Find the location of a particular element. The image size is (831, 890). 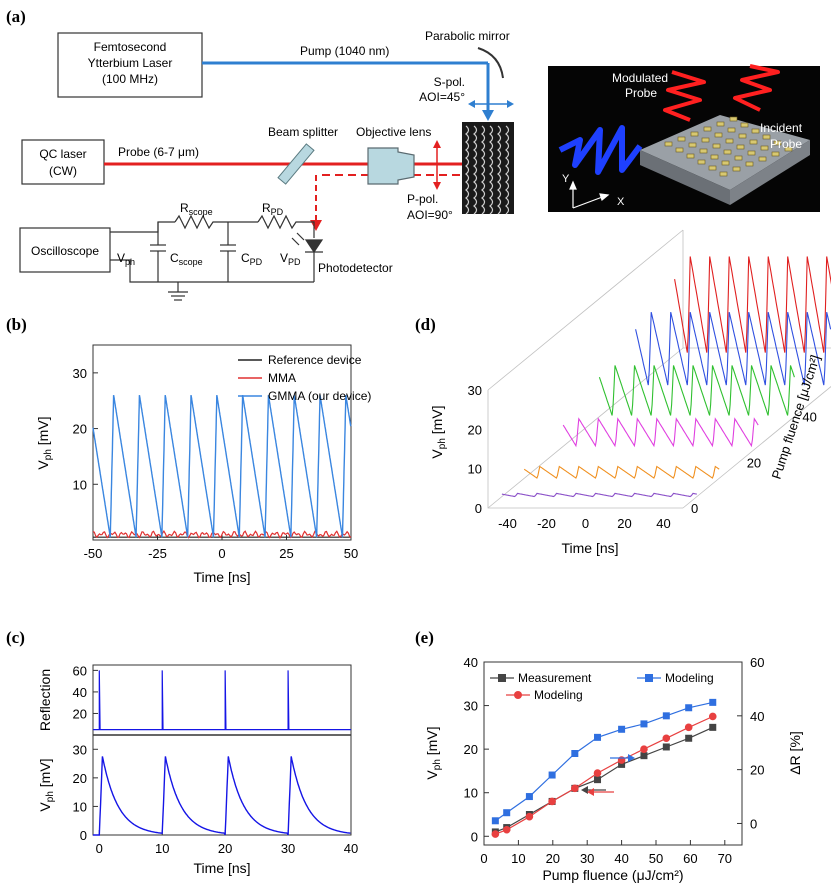

legend-b-mma-text: MMA is located at coordinates (282, 378).